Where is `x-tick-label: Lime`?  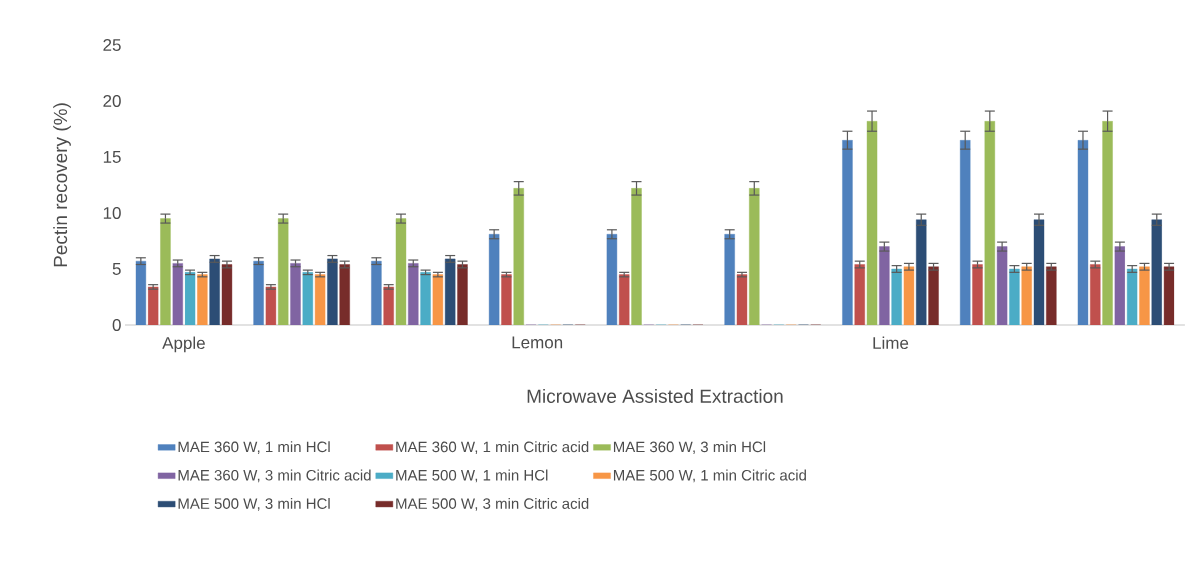
x-tick-label: Lime is located at coordinates (891, 343).